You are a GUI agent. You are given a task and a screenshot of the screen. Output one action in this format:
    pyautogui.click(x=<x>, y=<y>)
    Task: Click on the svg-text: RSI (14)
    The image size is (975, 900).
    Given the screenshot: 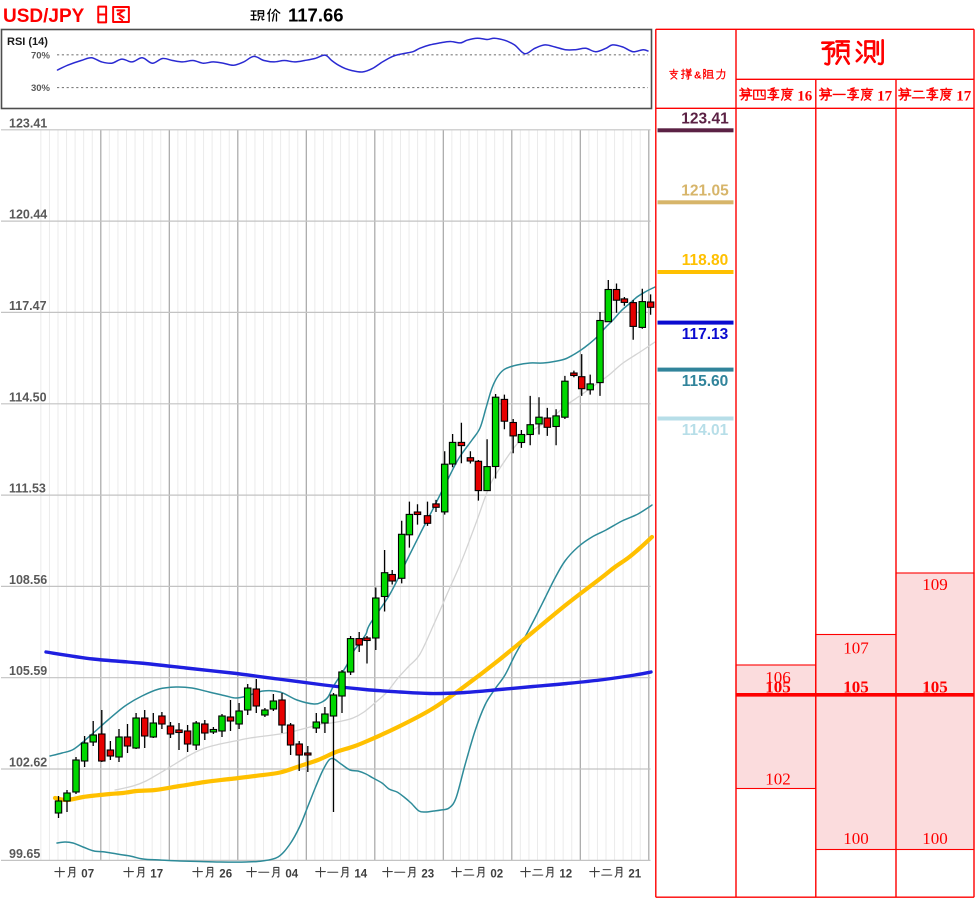 What is the action you would take?
    pyautogui.click(x=27, y=42)
    